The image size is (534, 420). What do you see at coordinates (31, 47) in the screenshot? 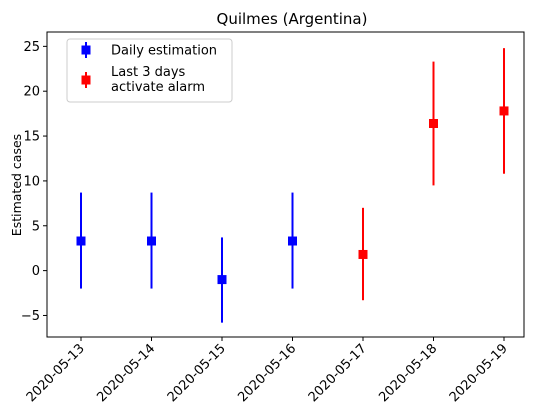
I see `y-tick-label: 25` at bounding box center [31, 47].